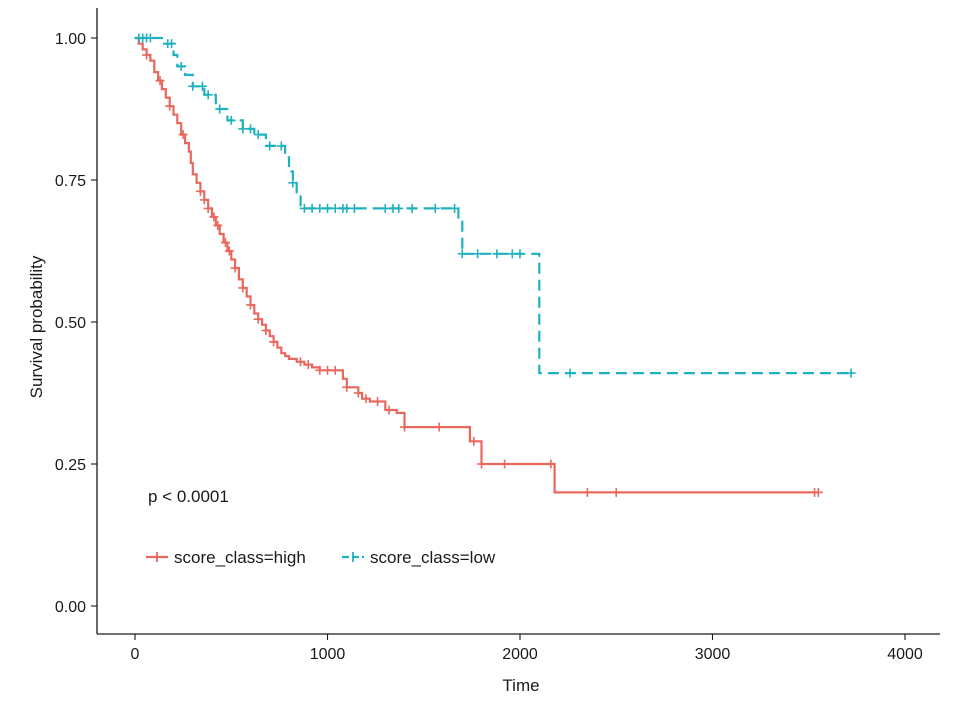  I want to click on legend: score_class=high score_class=low, so click(321, 557).